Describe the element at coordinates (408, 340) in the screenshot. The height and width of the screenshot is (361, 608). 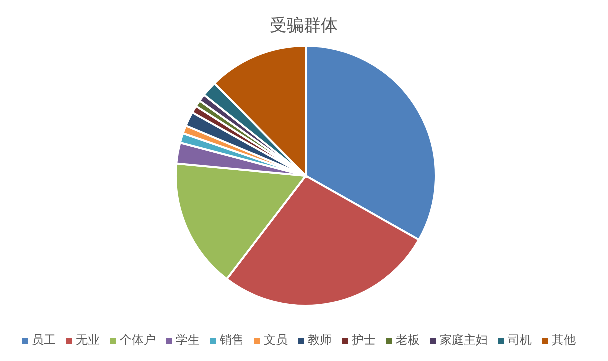
I see `legend-label: 老板` at that location.